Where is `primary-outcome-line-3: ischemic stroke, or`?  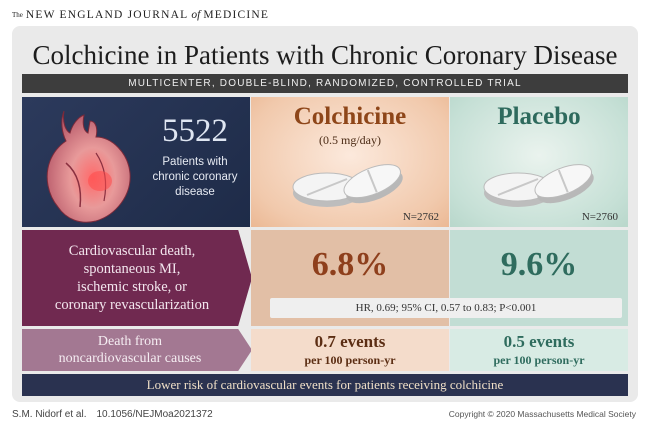 primary-outcome-line-3: ischemic stroke, or is located at coordinates (132, 287).